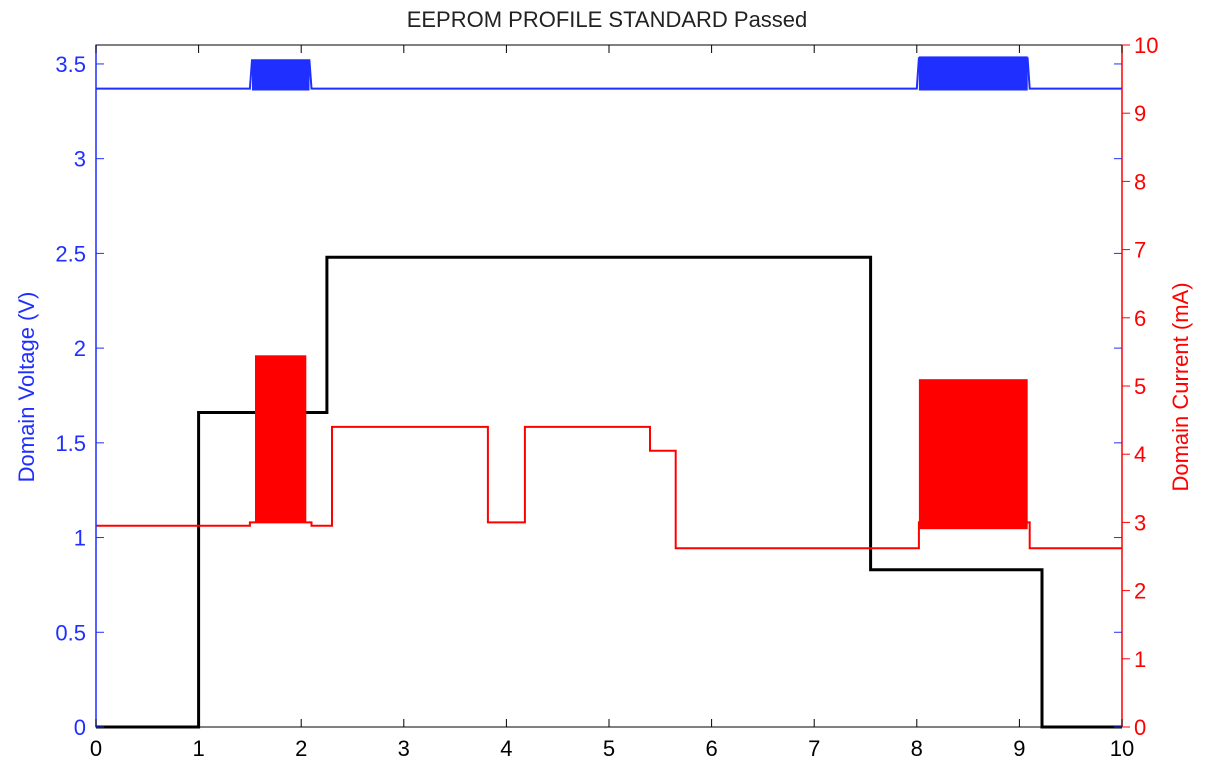 The height and width of the screenshot is (762, 1218). Describe the element at coordinates (1140, 659) in the screenshot. I see `y-right-tick-label: 1` at that location.